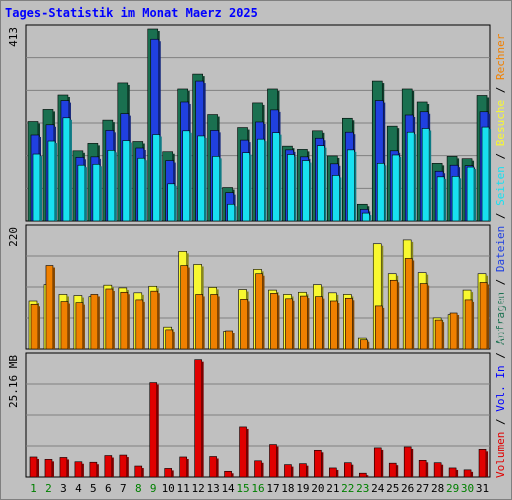  I want to click on x-tick-label: 13, so click(212, 488).